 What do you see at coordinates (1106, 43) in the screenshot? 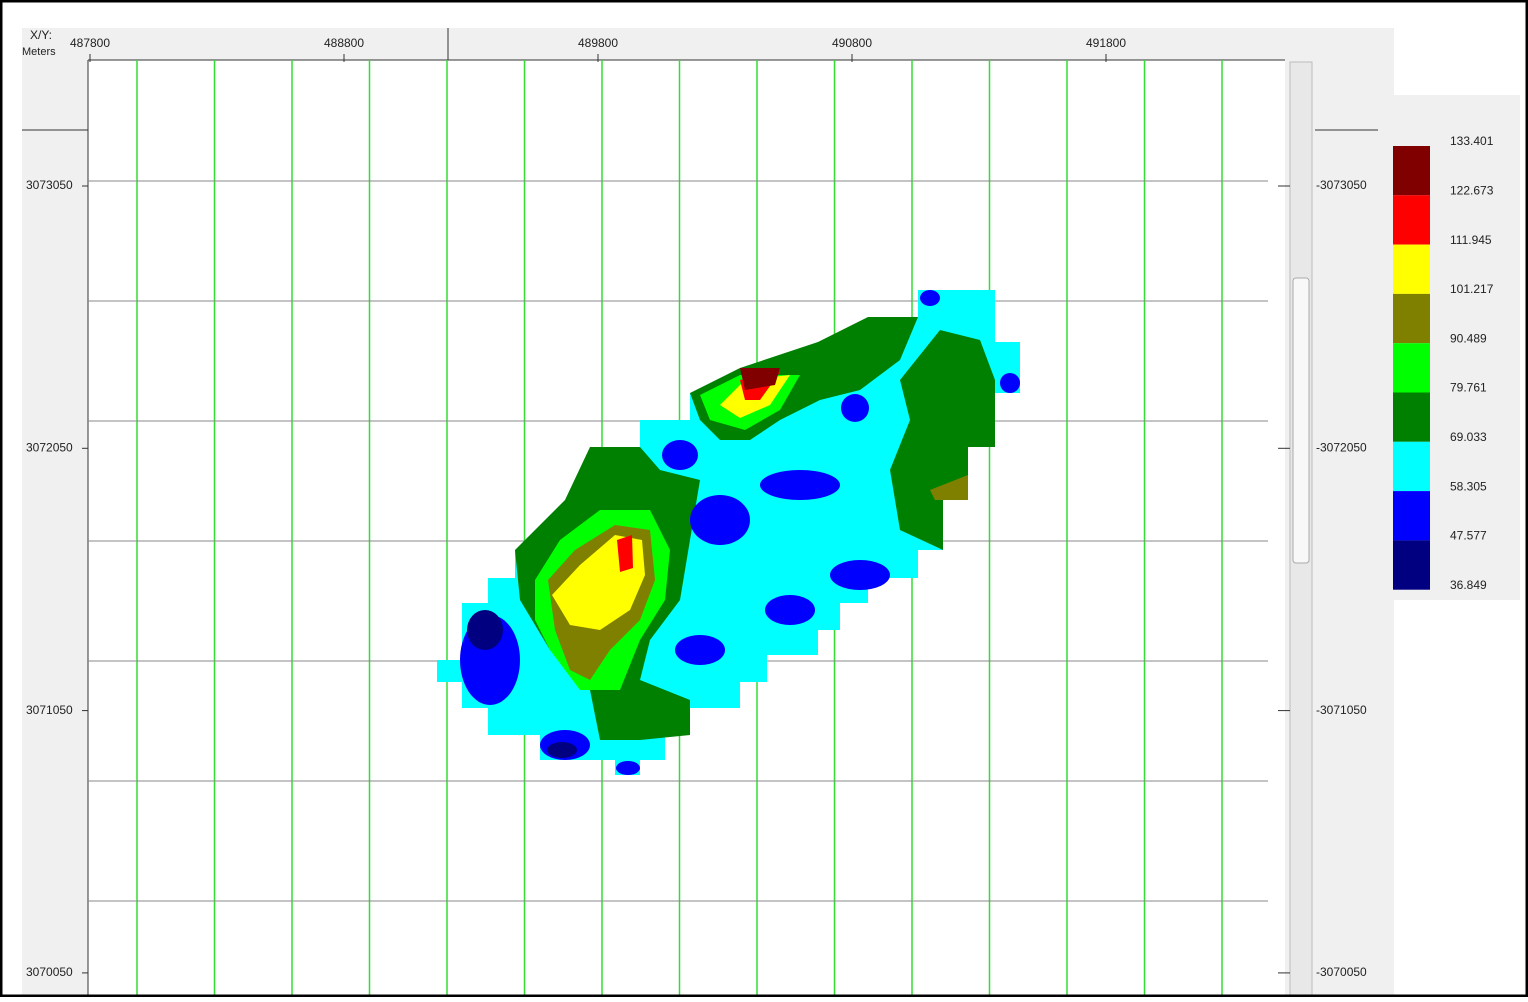
I see `x-label: 491800` at bounding box center [1106, 43].